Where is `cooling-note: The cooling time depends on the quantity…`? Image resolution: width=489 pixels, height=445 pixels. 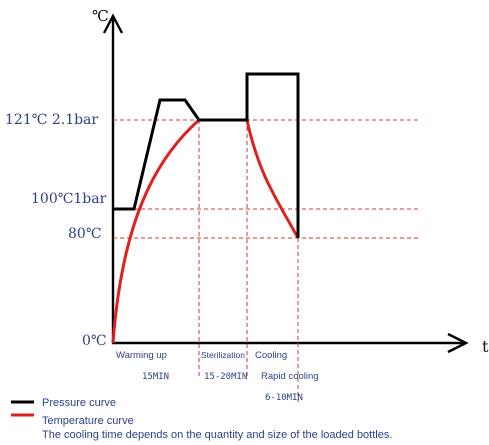 cooling-note: The cooling time depends on the quantity… is located at coordinates (217, 435).